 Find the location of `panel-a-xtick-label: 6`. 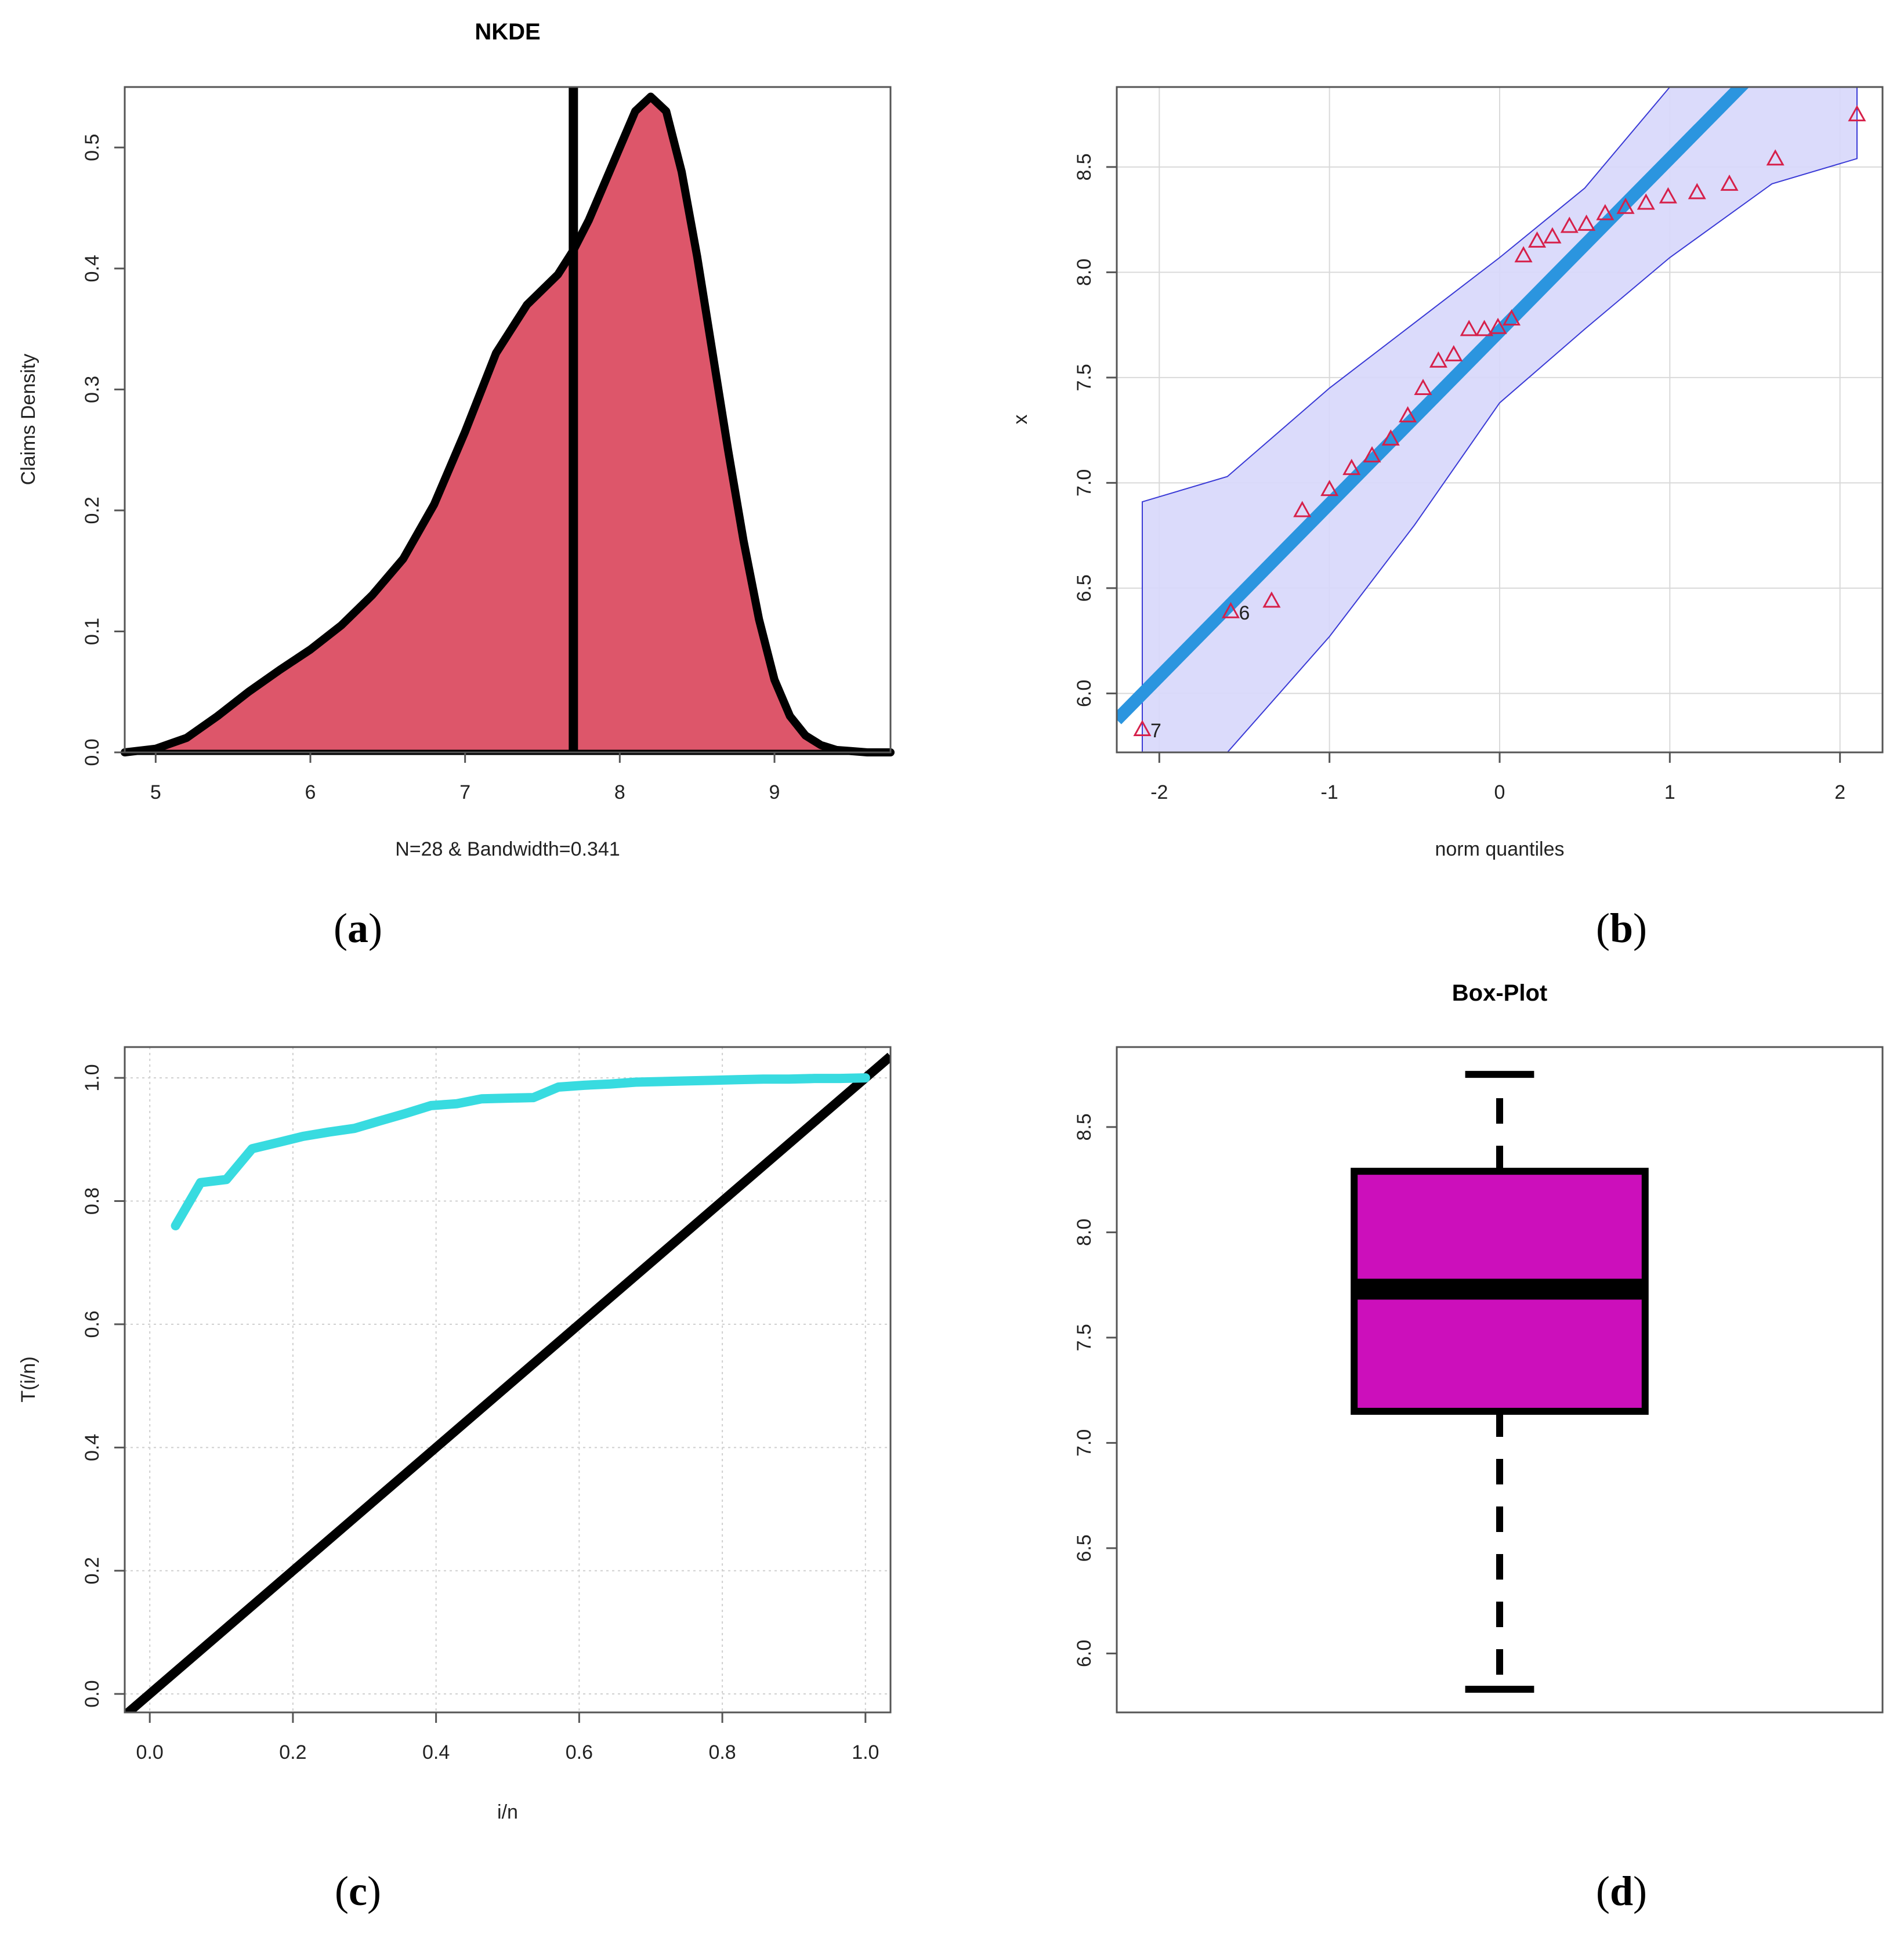

panel-a-xtick-label: 6 is located at coordinates (310, 792).